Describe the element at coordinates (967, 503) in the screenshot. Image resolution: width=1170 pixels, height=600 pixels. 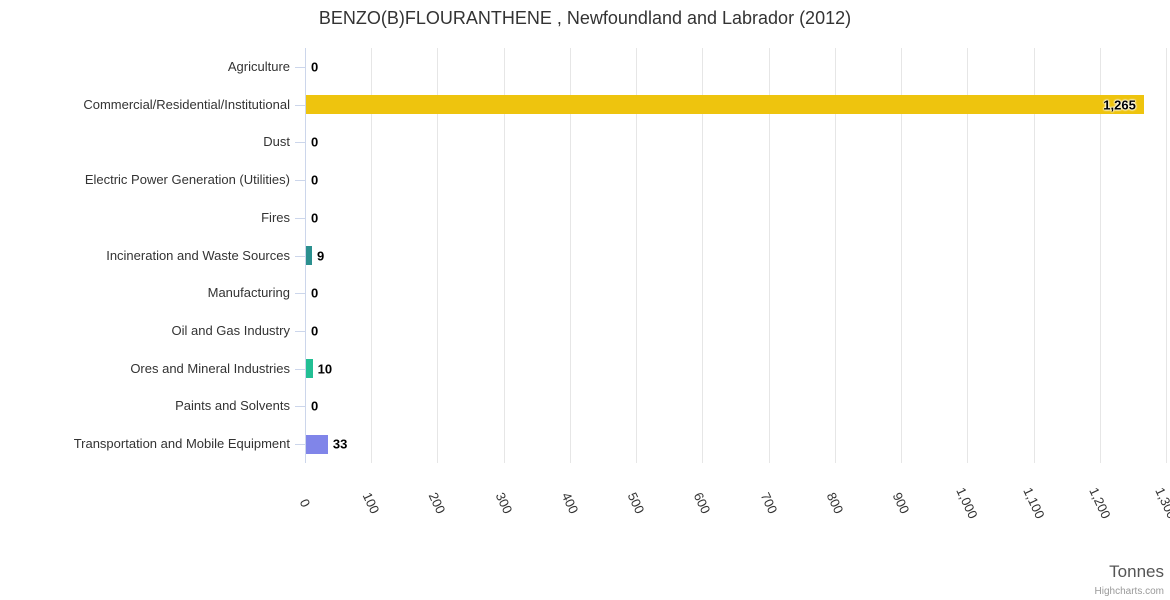
I see `x-axis-tick-label-1-000: 1,000` at that location.